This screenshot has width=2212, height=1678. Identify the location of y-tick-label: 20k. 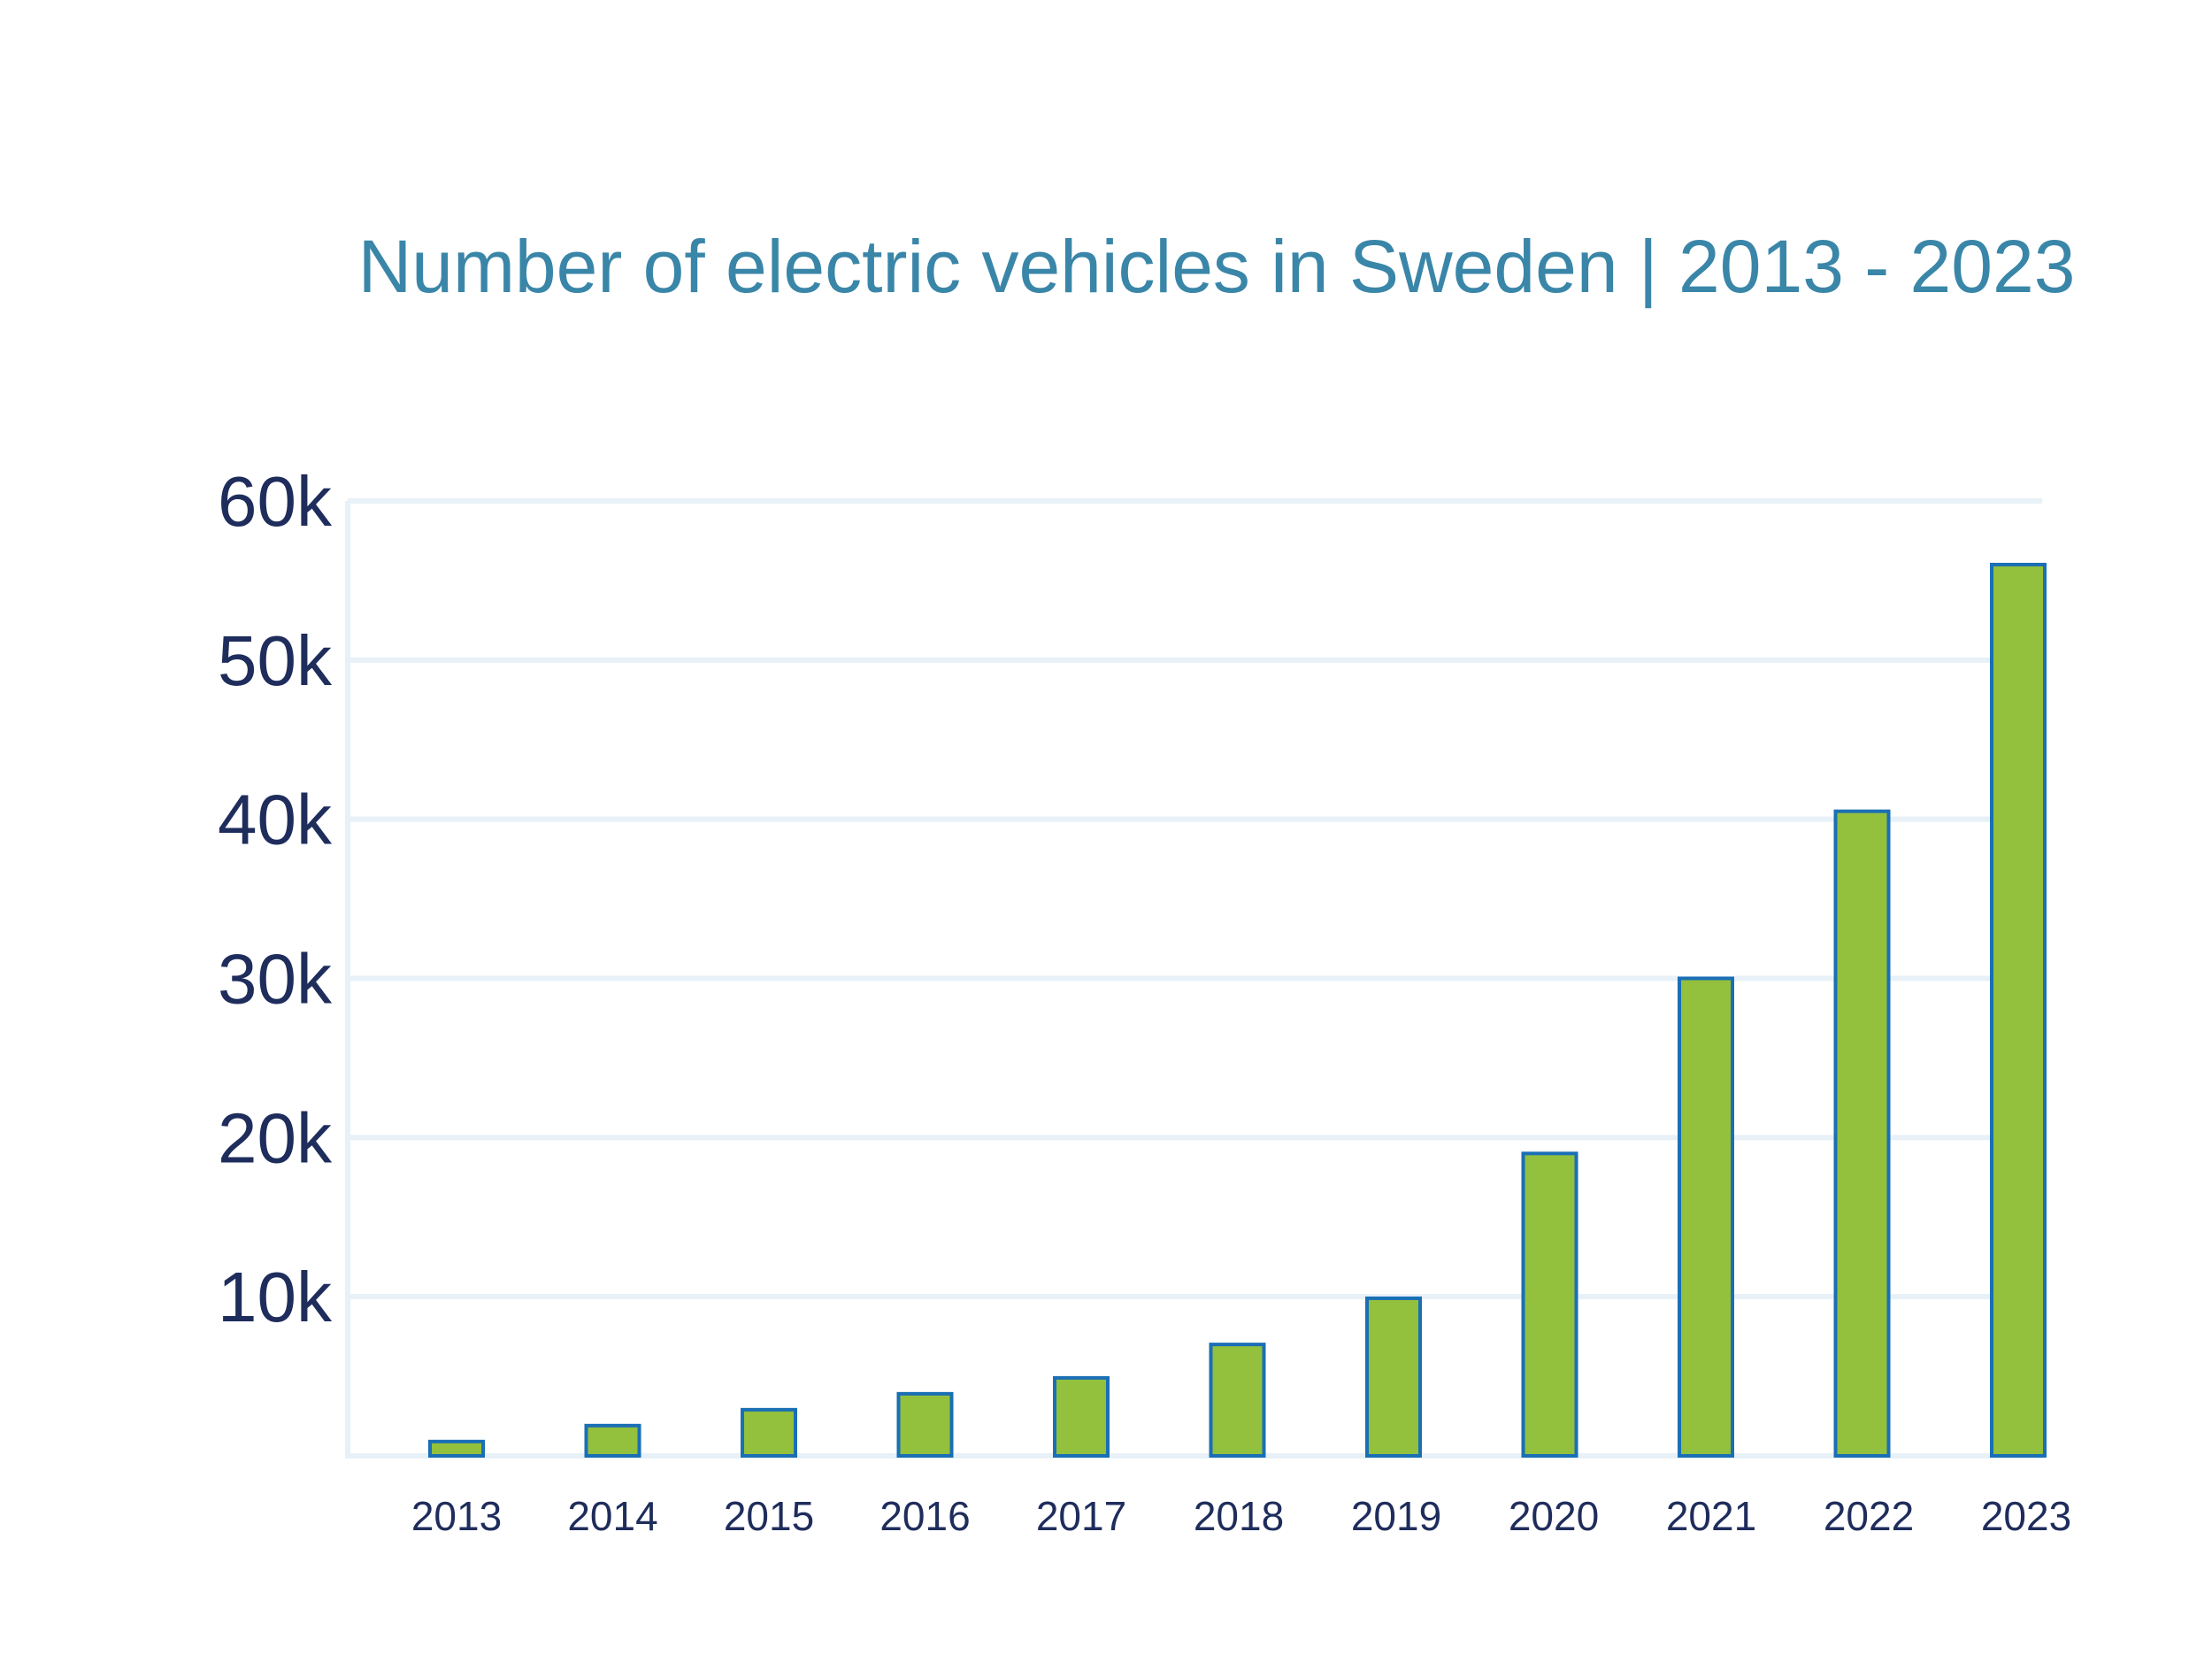
(275, 1137).